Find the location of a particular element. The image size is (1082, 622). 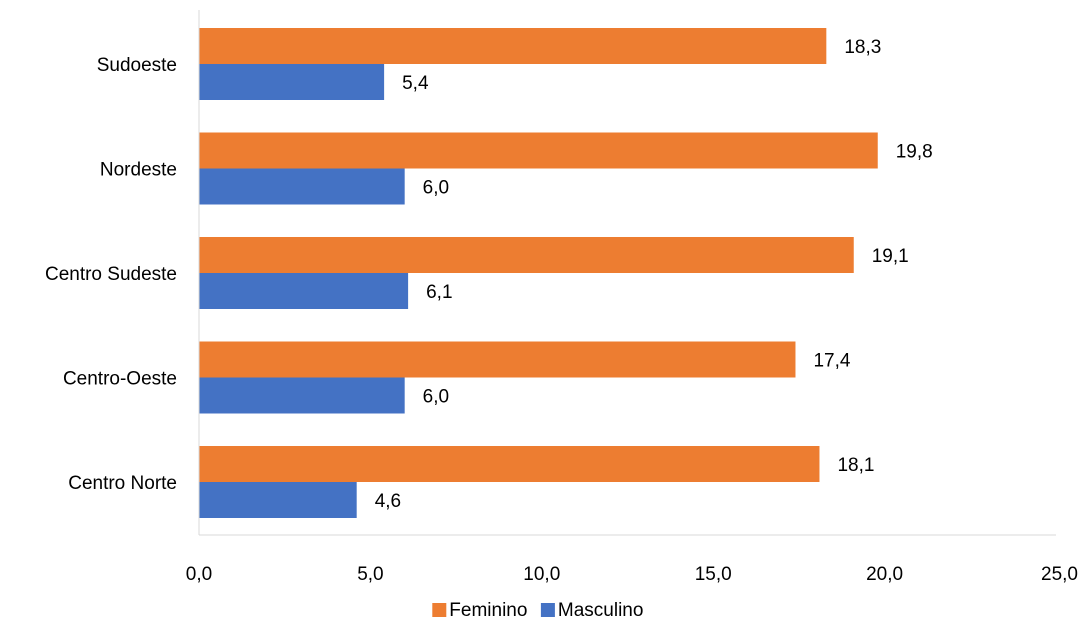

data-label-masculino-sudoeste: 5,4 is located at coordinates (415, 83).